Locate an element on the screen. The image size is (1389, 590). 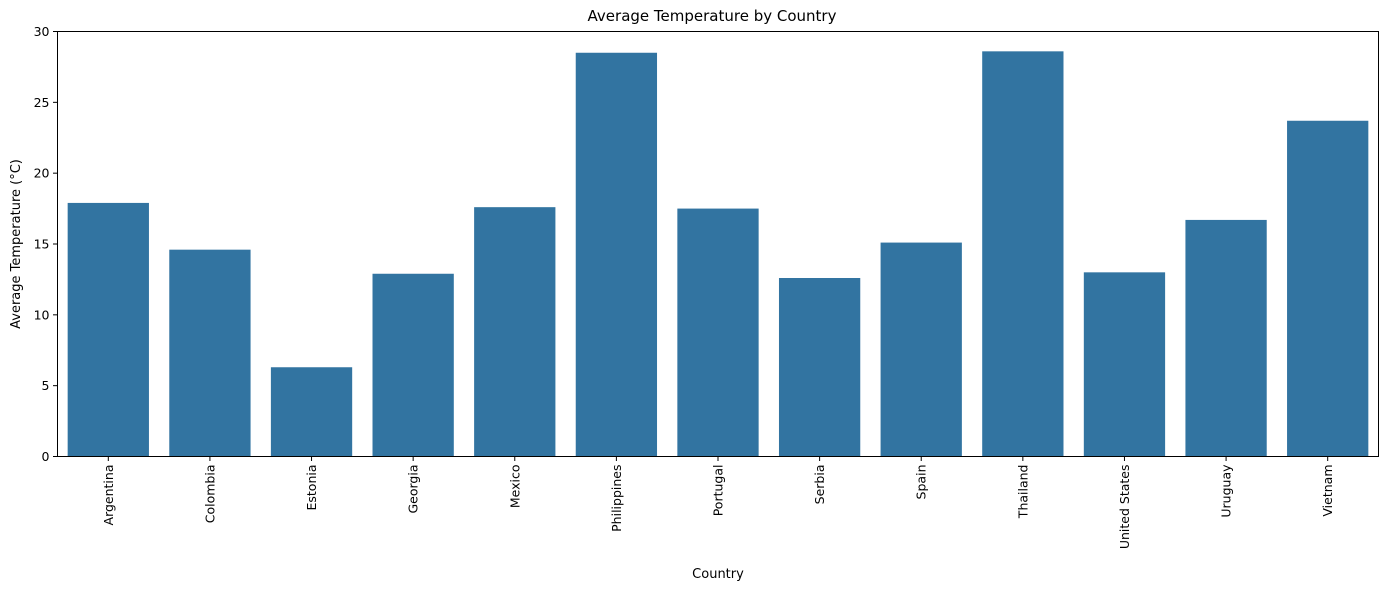
y-axis-label: Average Temperature (°C) is located at coordinates (16, 244).